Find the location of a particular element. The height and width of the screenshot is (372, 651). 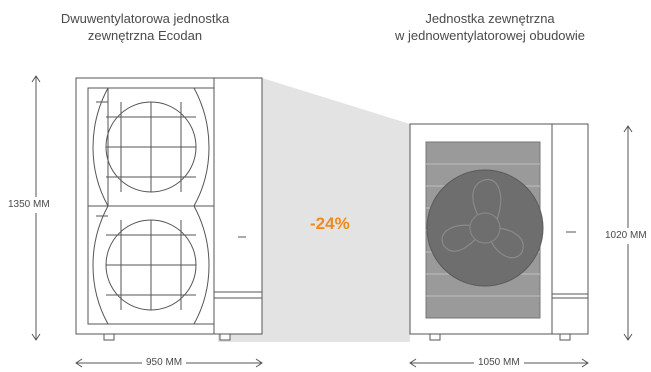

left-width-label: 950 MM is located at coordinates (164, 363).